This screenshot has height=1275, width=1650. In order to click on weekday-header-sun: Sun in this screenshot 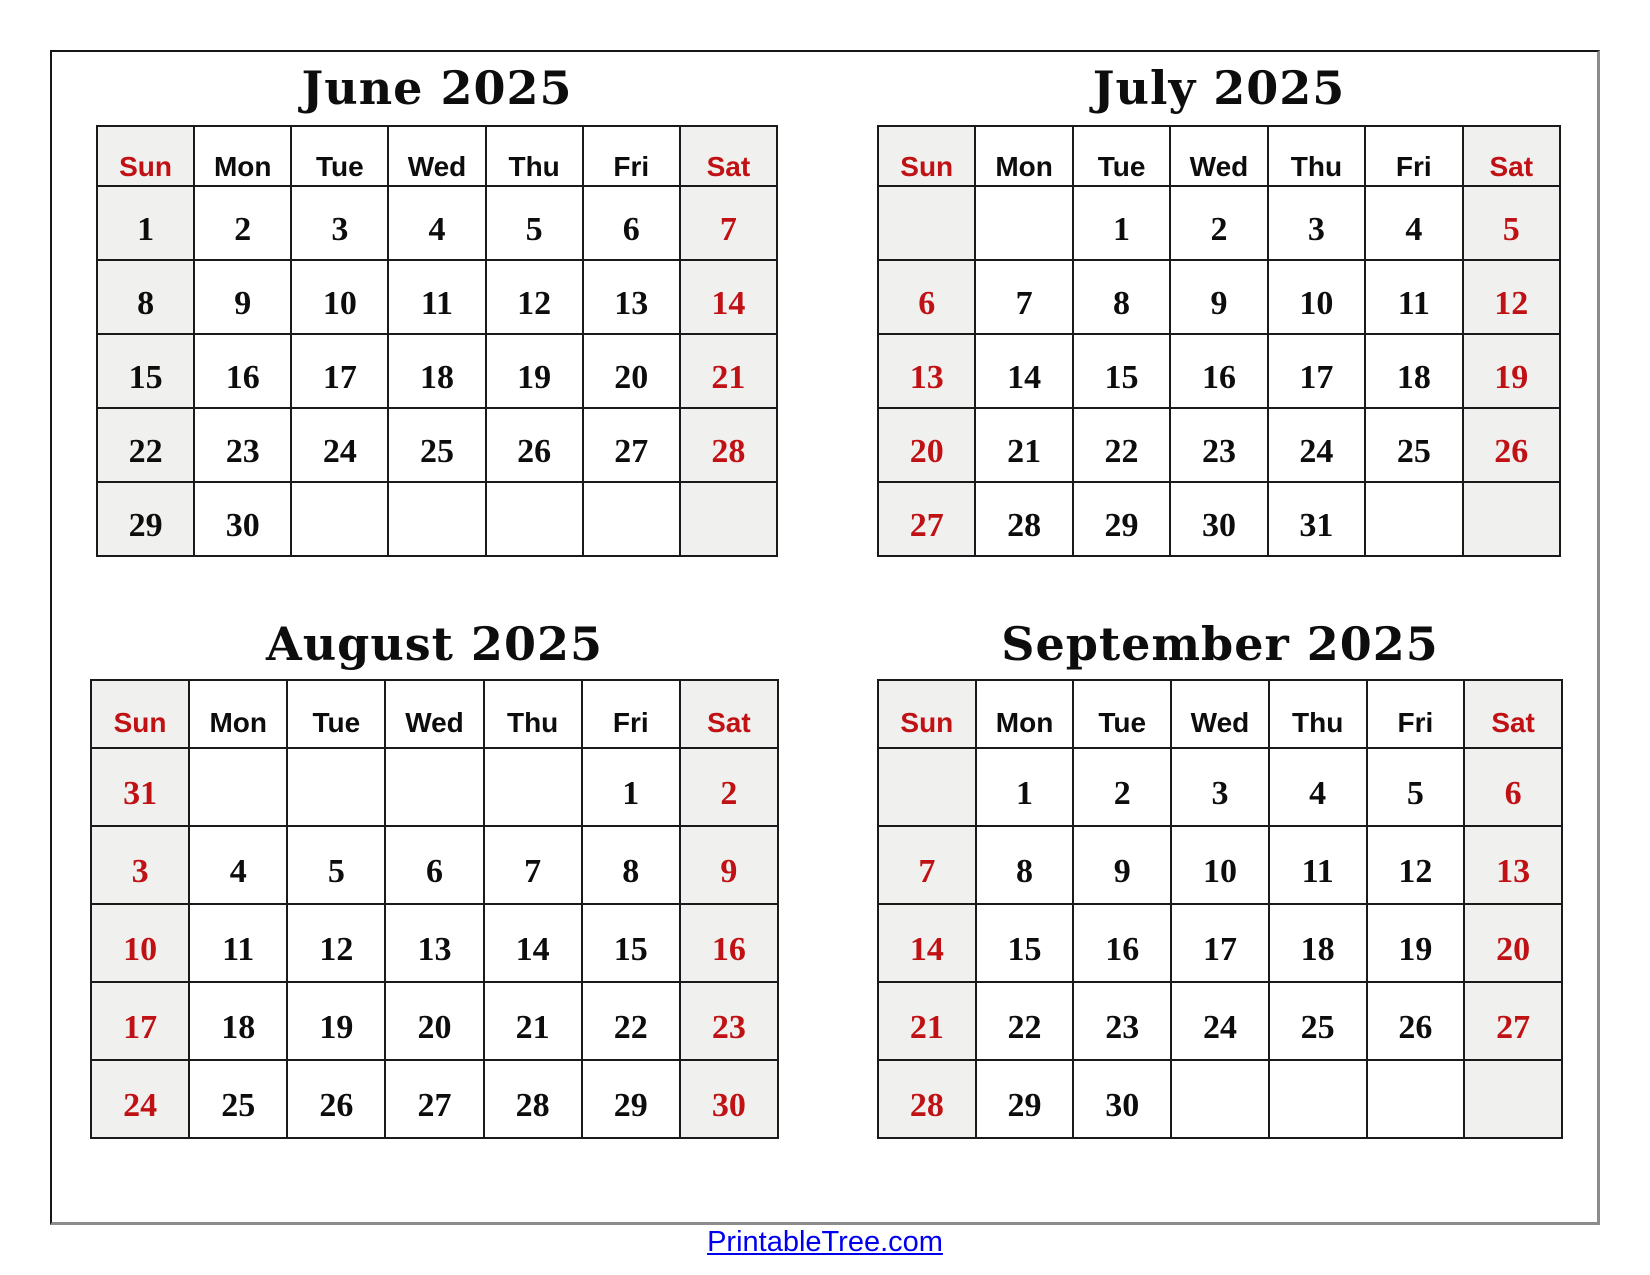, I will do `click(145, 156)`.